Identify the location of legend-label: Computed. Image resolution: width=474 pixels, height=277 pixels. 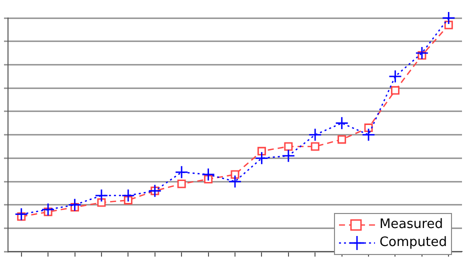
(413, 243).